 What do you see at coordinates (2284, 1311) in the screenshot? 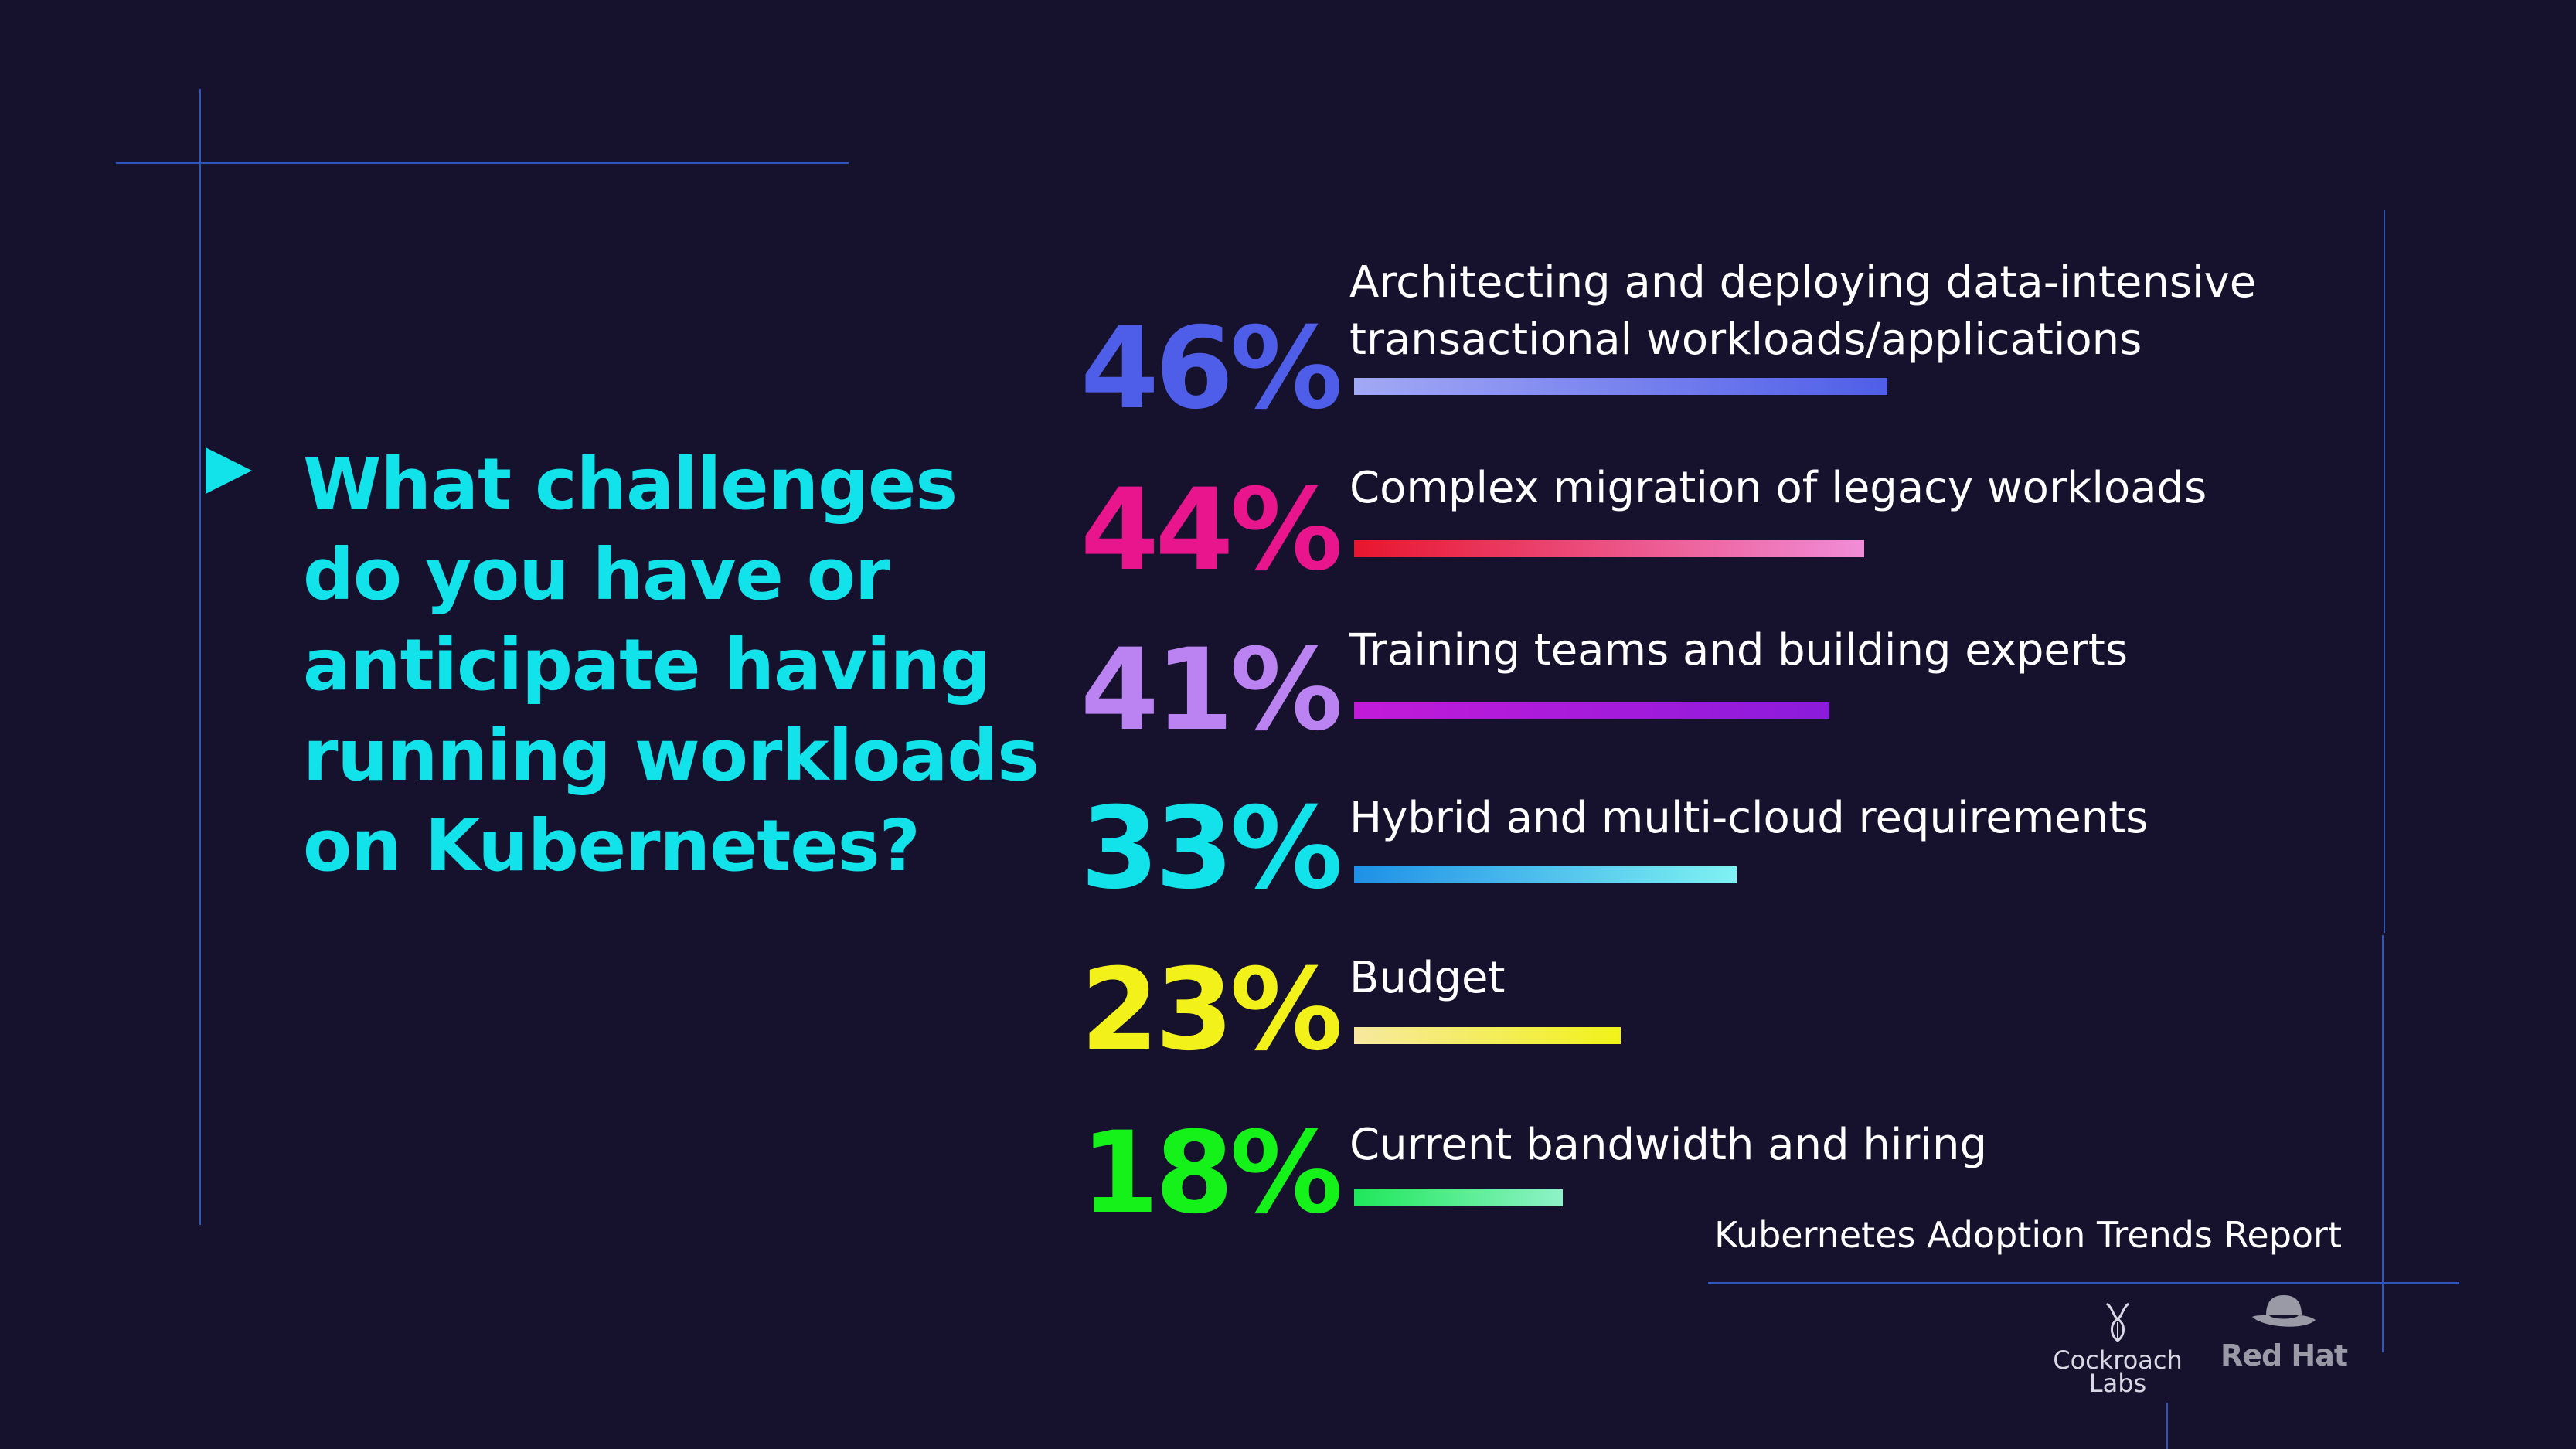
I see `fedora-hat-icon` at bounding box center [2284, 1311].